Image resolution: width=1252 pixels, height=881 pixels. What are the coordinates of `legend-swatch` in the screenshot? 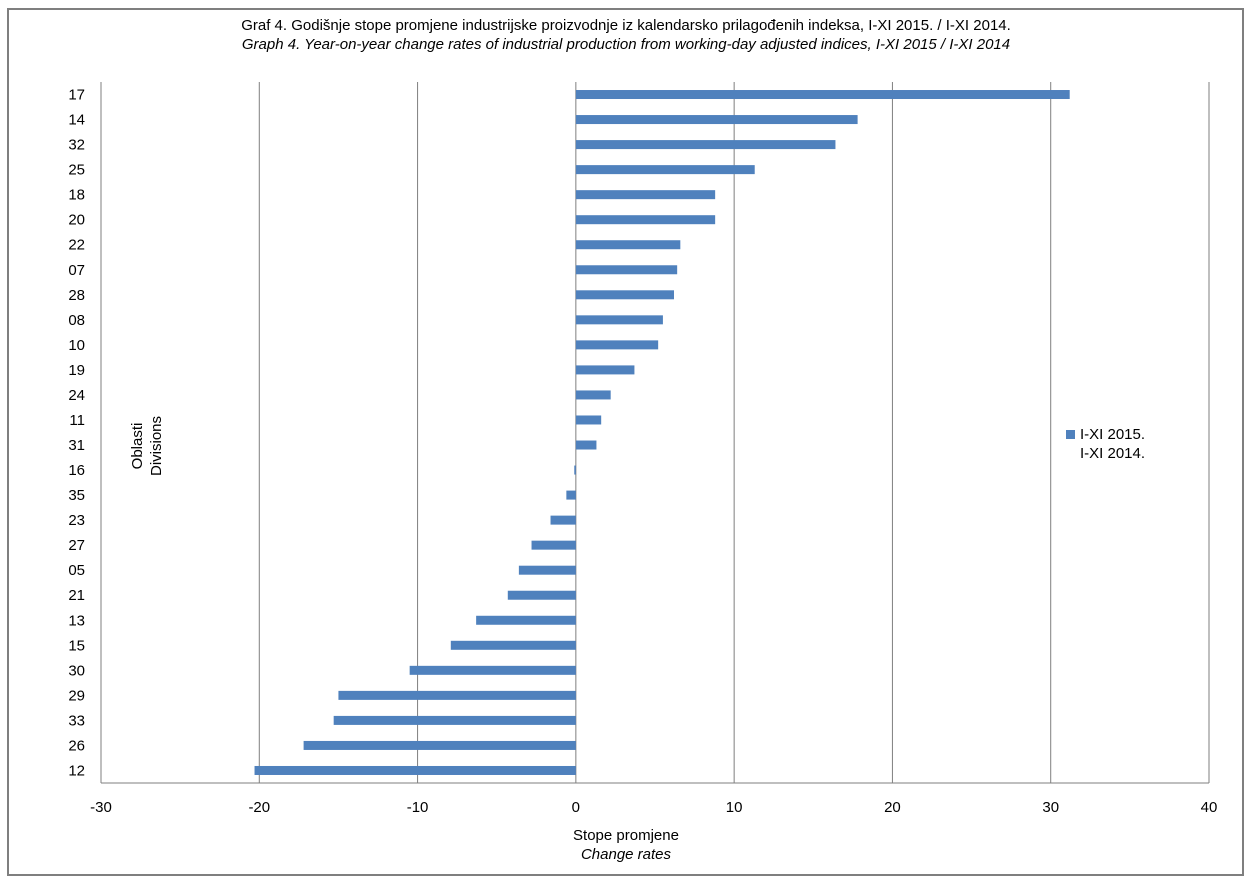 It's located at (1070, 434).